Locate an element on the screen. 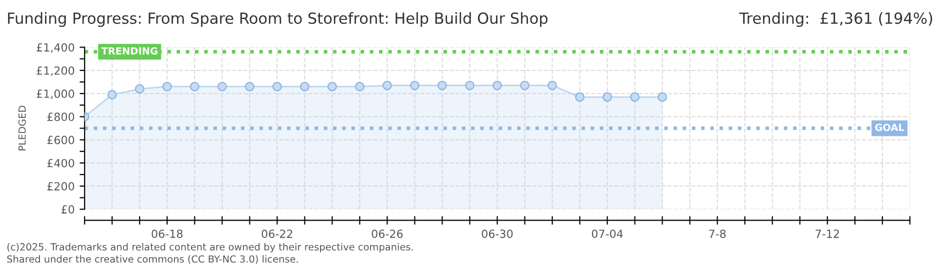 Image resolution: width=940 pixels, height=270 pixels. y-tick-label: £600 is located at coordinates (60, 140).